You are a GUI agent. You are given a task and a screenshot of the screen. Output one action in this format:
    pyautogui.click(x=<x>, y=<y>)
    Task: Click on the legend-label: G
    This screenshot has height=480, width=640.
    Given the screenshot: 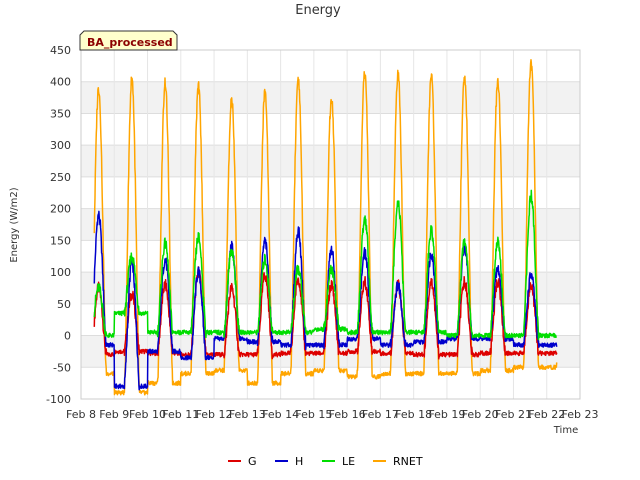 What is the action you would take?
    pyautogui.click(x=252, y=461)
    